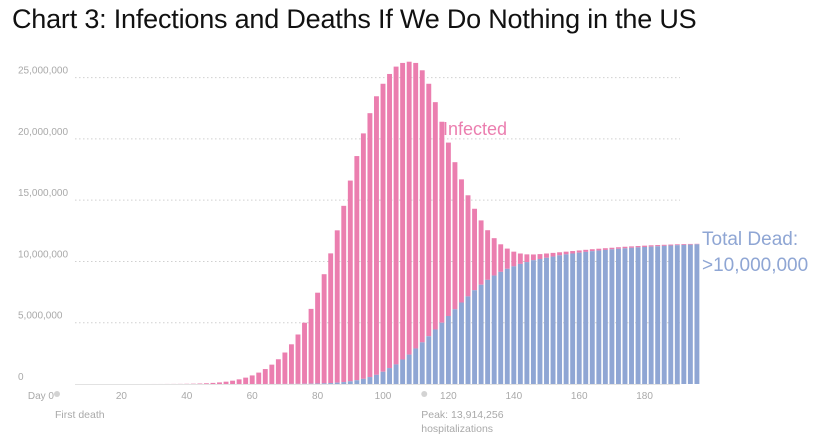 This screenshot has height=437, width=823. Describe the element at coordinates (43, 193) in the screenshot. I see `y-tick-label: 15,000,000` at that location.